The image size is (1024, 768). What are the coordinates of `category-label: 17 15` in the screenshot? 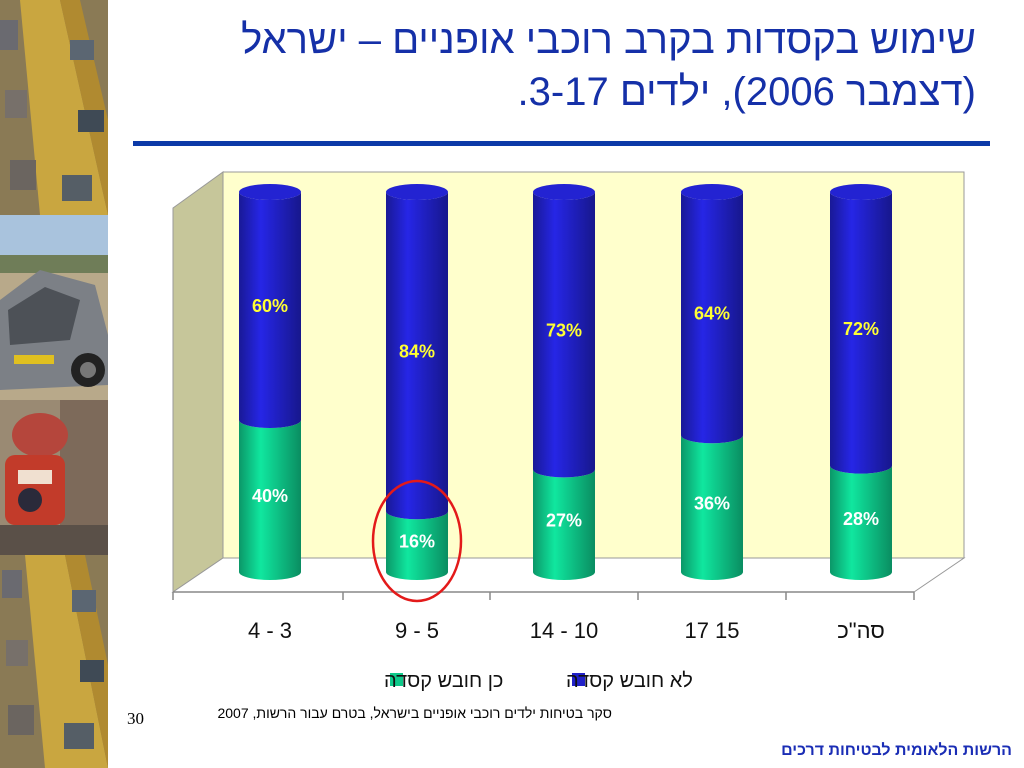 It's located at (711, 630).